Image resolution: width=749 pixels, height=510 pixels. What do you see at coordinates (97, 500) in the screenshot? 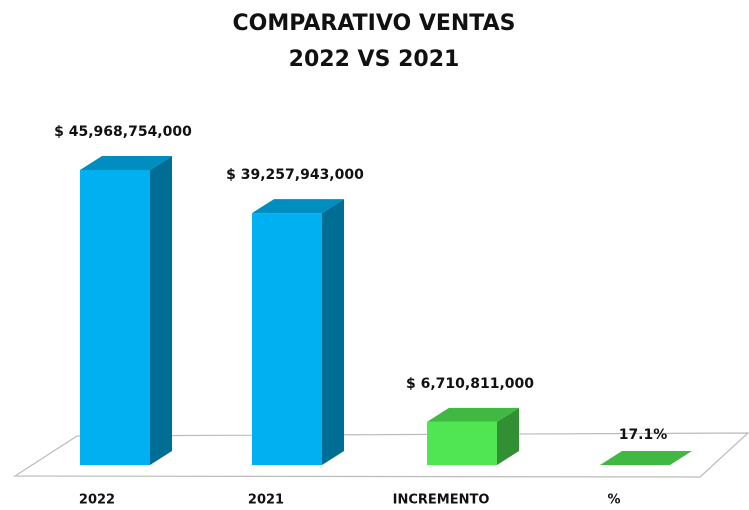
I see `x-tick-label: 2022` at bounding box center [97, 500].